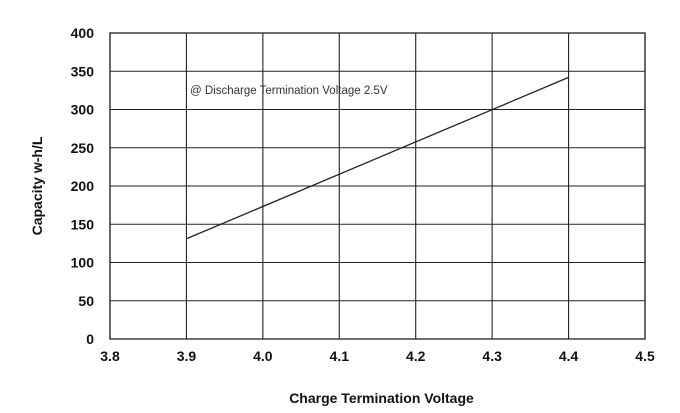  What do you see at coordinates (416, 356) in the screenshot?
I see `x-tick-label: 4.2` at bounding box center [416, 356].